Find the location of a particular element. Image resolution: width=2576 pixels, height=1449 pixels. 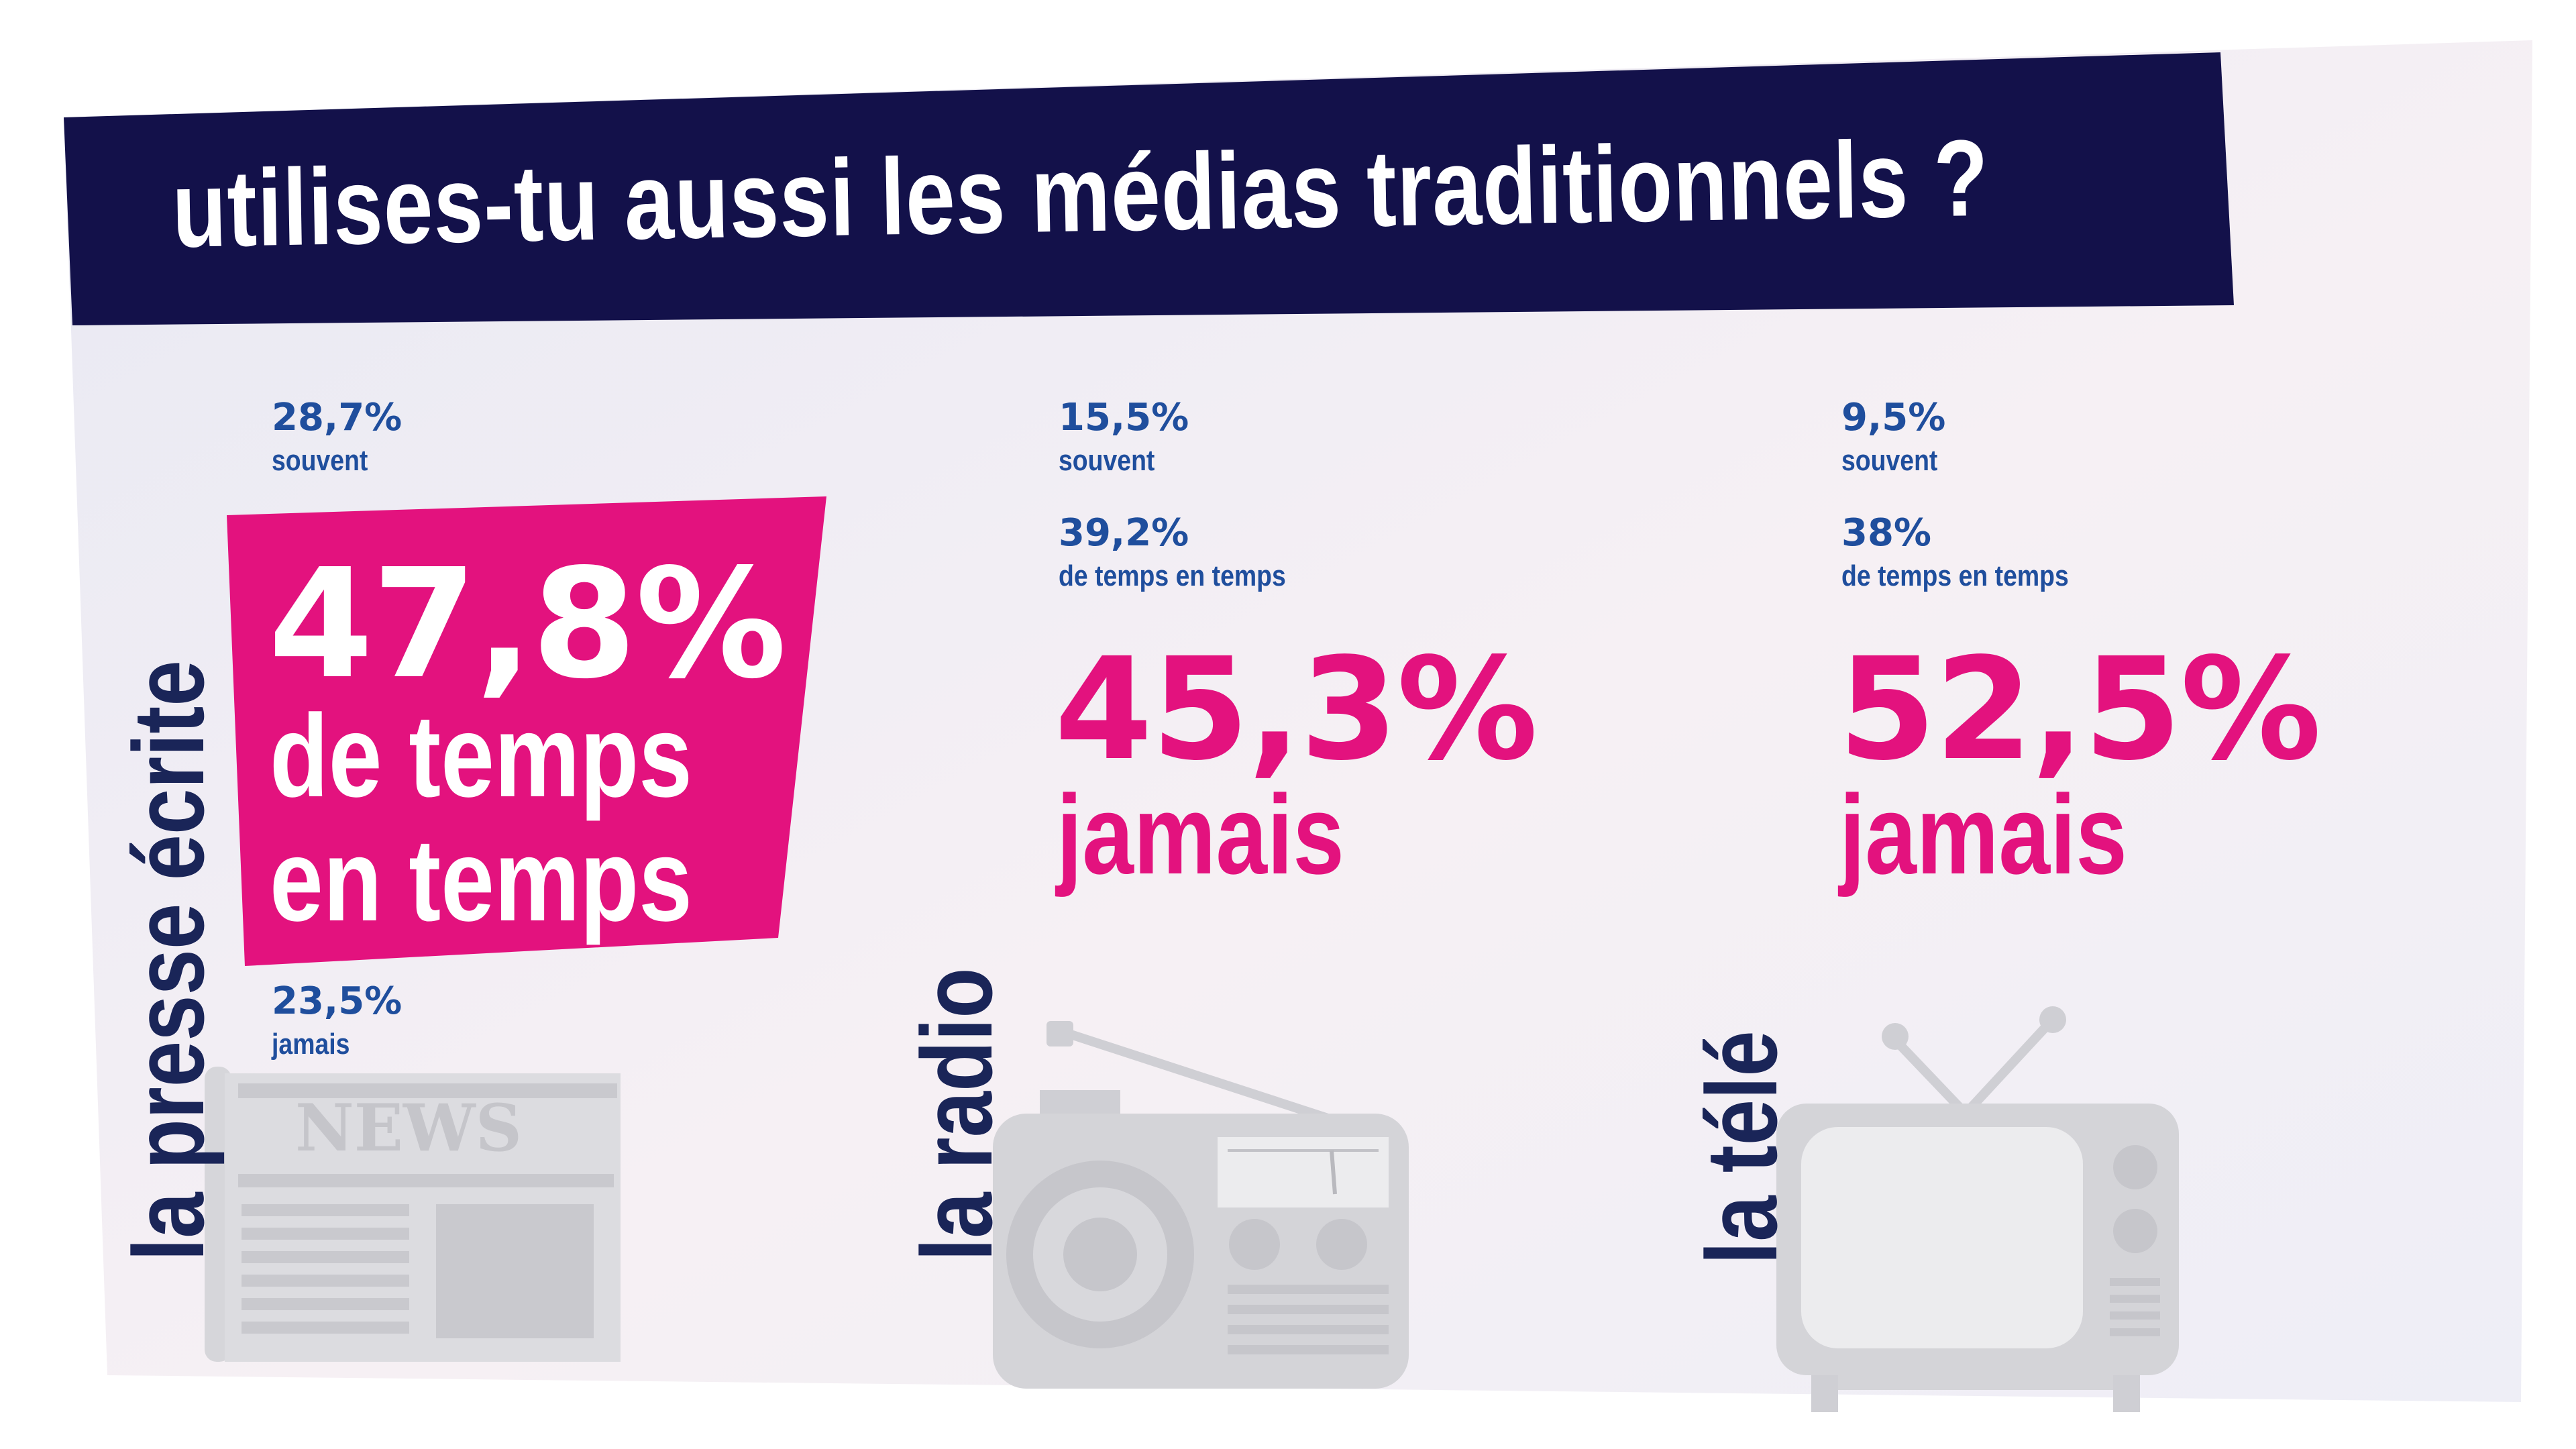

radio-category-label: la radio is located at coordinates (956, 1114).